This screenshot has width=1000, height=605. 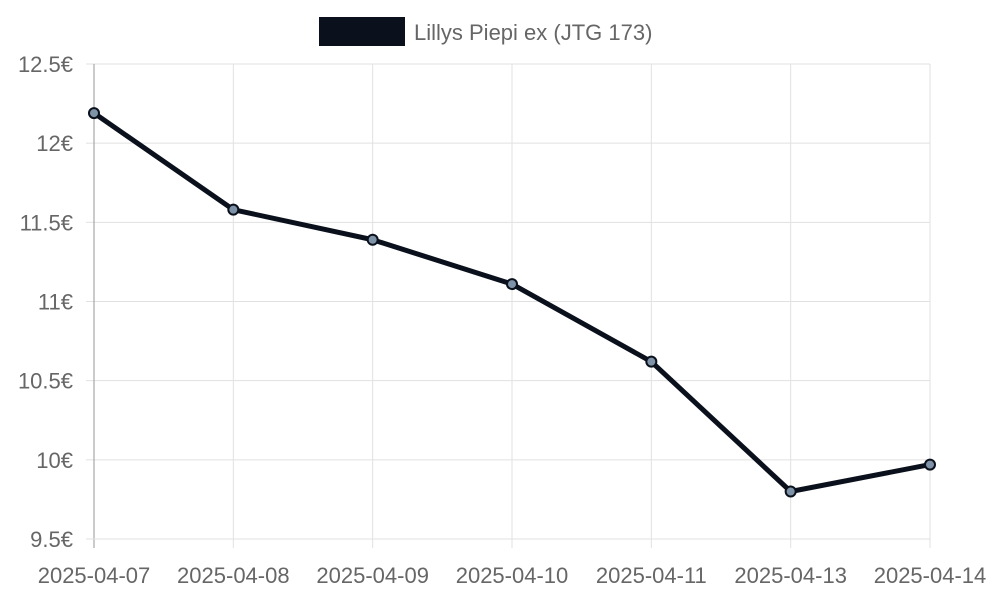 I want to click on y-tick-label: 10€, so click(x=54, y=460).